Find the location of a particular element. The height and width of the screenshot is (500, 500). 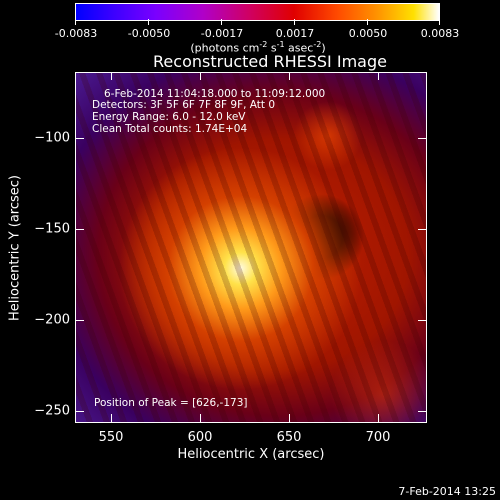

y-tick-label: −100 is located at coordinates (52, 138).